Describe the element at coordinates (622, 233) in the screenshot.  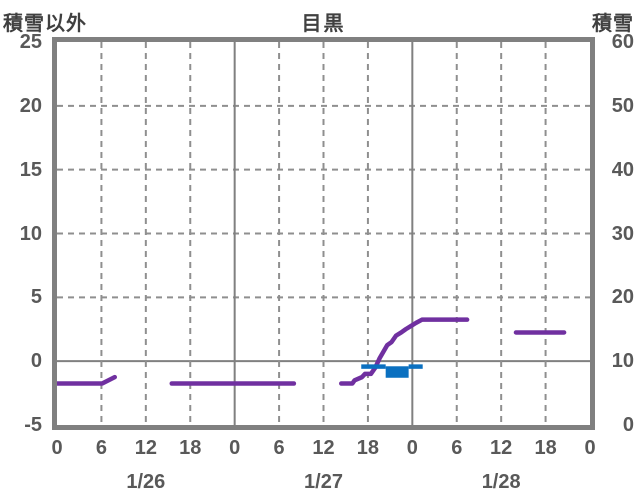
I see `right-axis-tick-label: 30` at that location.